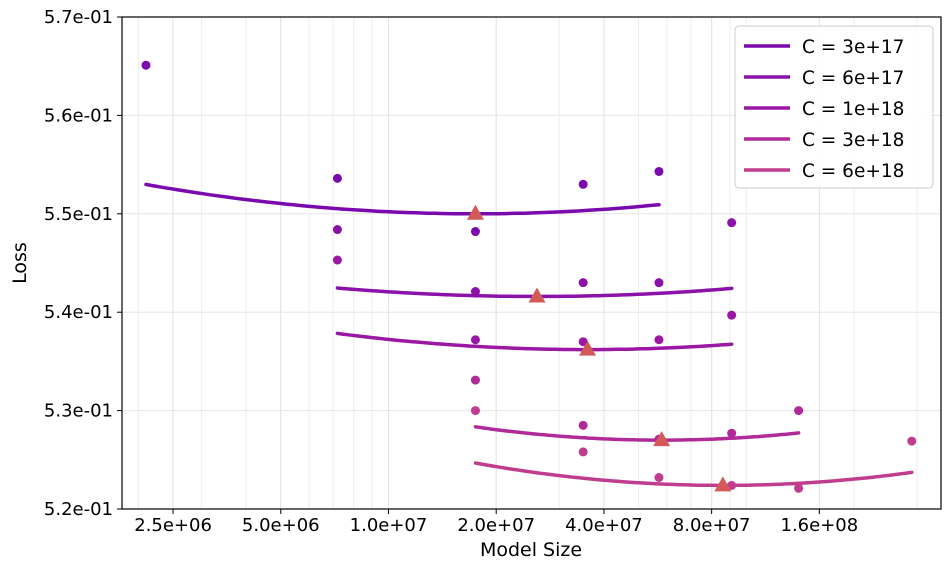 The image size is (951, 570). What do you see at coordinates (853, 47) in the screenshot?
I see `legend-label: C = 3e+17` at bounding box center [853, 47].